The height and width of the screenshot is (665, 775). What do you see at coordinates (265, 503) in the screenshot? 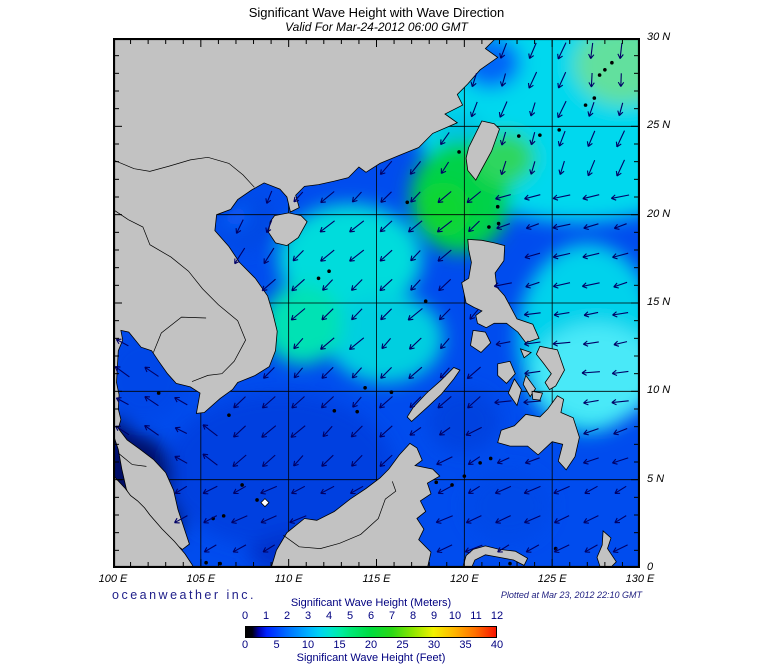
I see `diamond-marker` at bounding box center [265, 503].